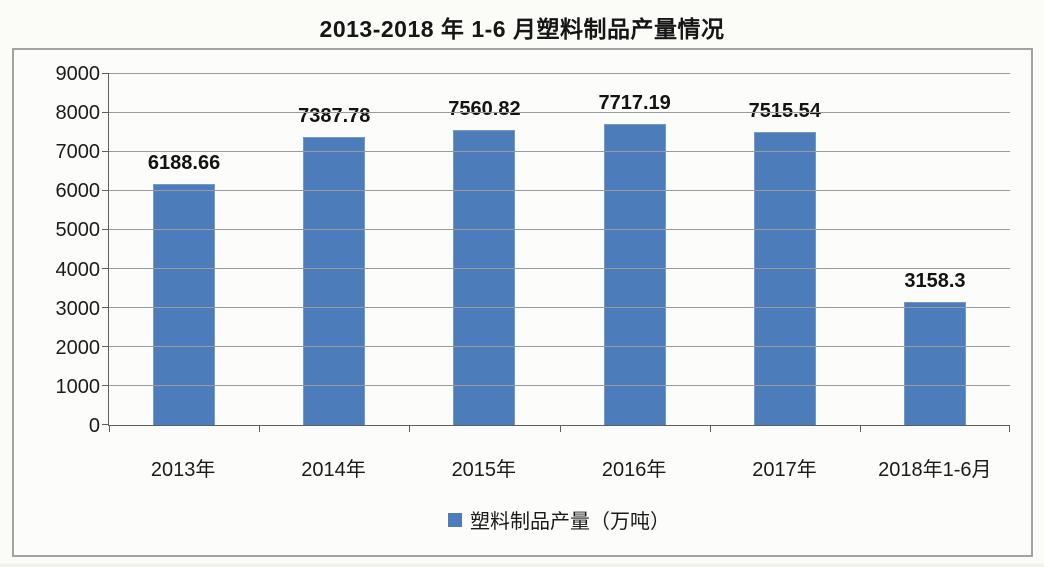 The width and height of the screenshot is (1044, 567). I want to click on bar-slot-2014年: 7387.78, so click(334, 249).